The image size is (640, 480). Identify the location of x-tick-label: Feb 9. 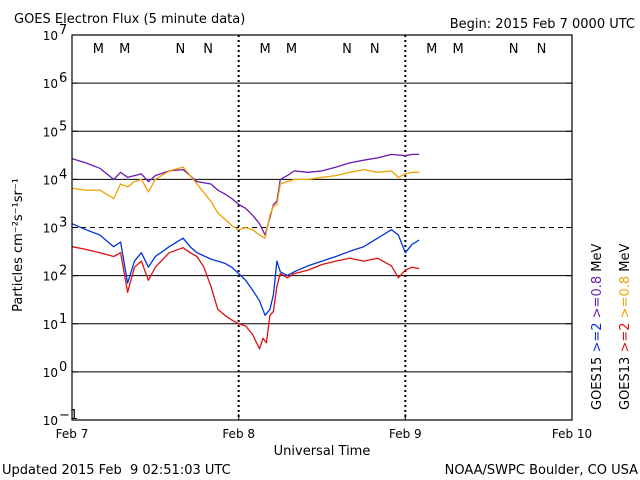
(405, 434).